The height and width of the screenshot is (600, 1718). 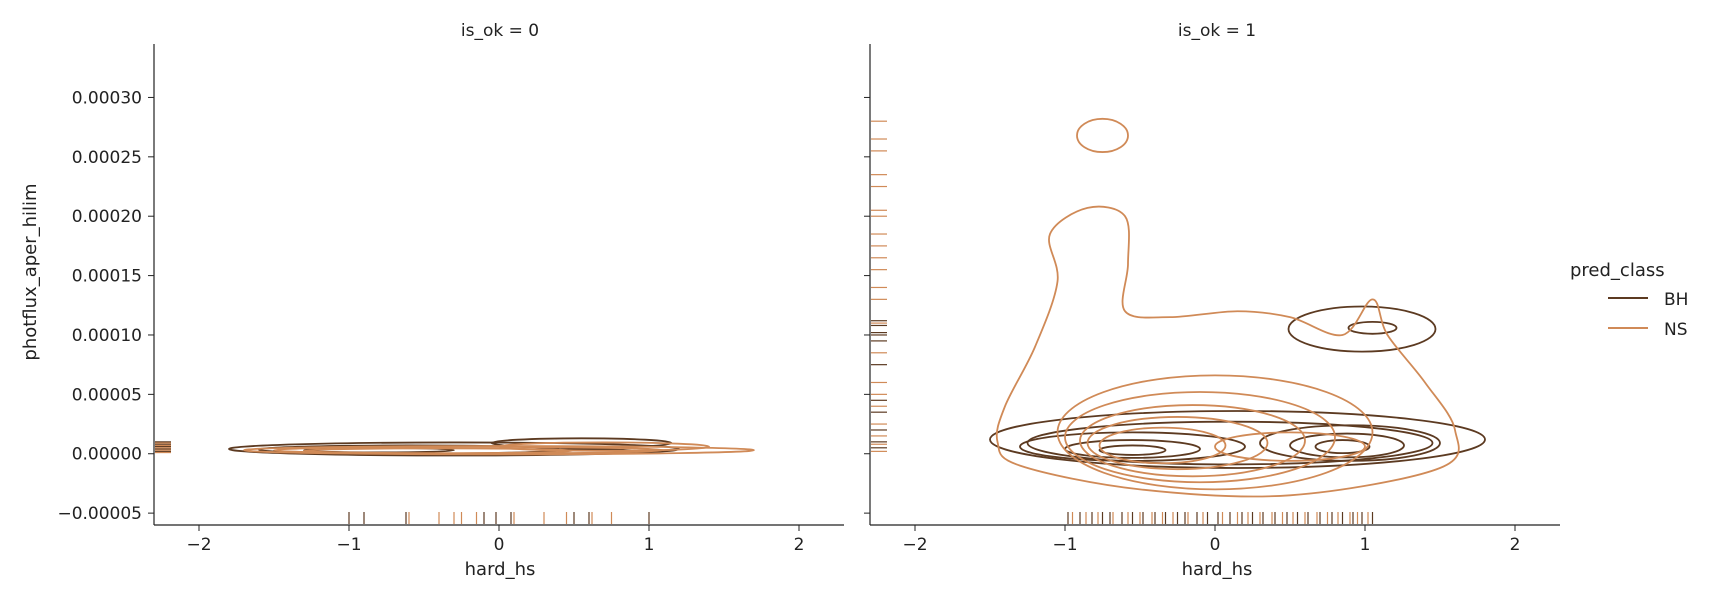 What do you see at coordinates (107, 217) in the screenshot?
I see `y-tick-label: 0.00020` at bounding box center [107, 217].